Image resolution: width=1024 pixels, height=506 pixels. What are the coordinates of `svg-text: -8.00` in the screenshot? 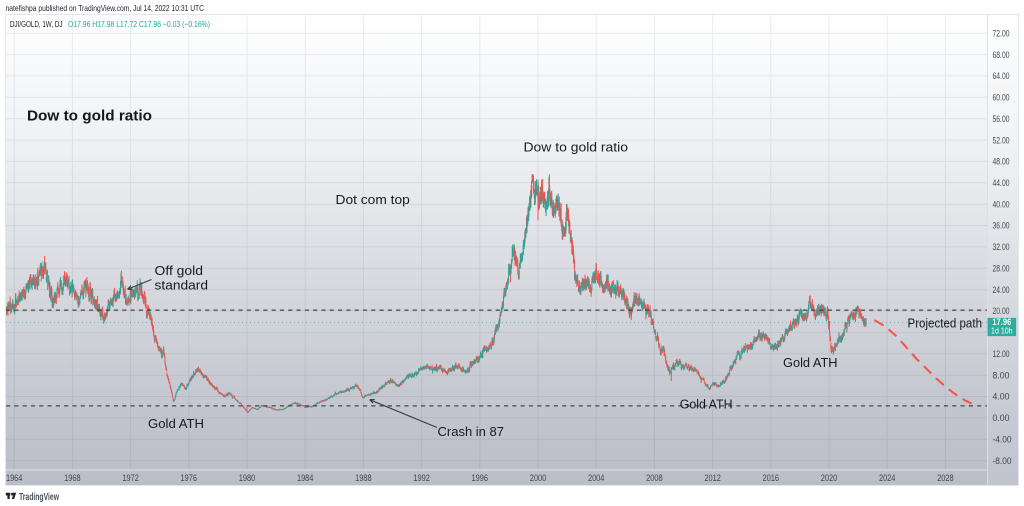 It's located at (1002, 461).